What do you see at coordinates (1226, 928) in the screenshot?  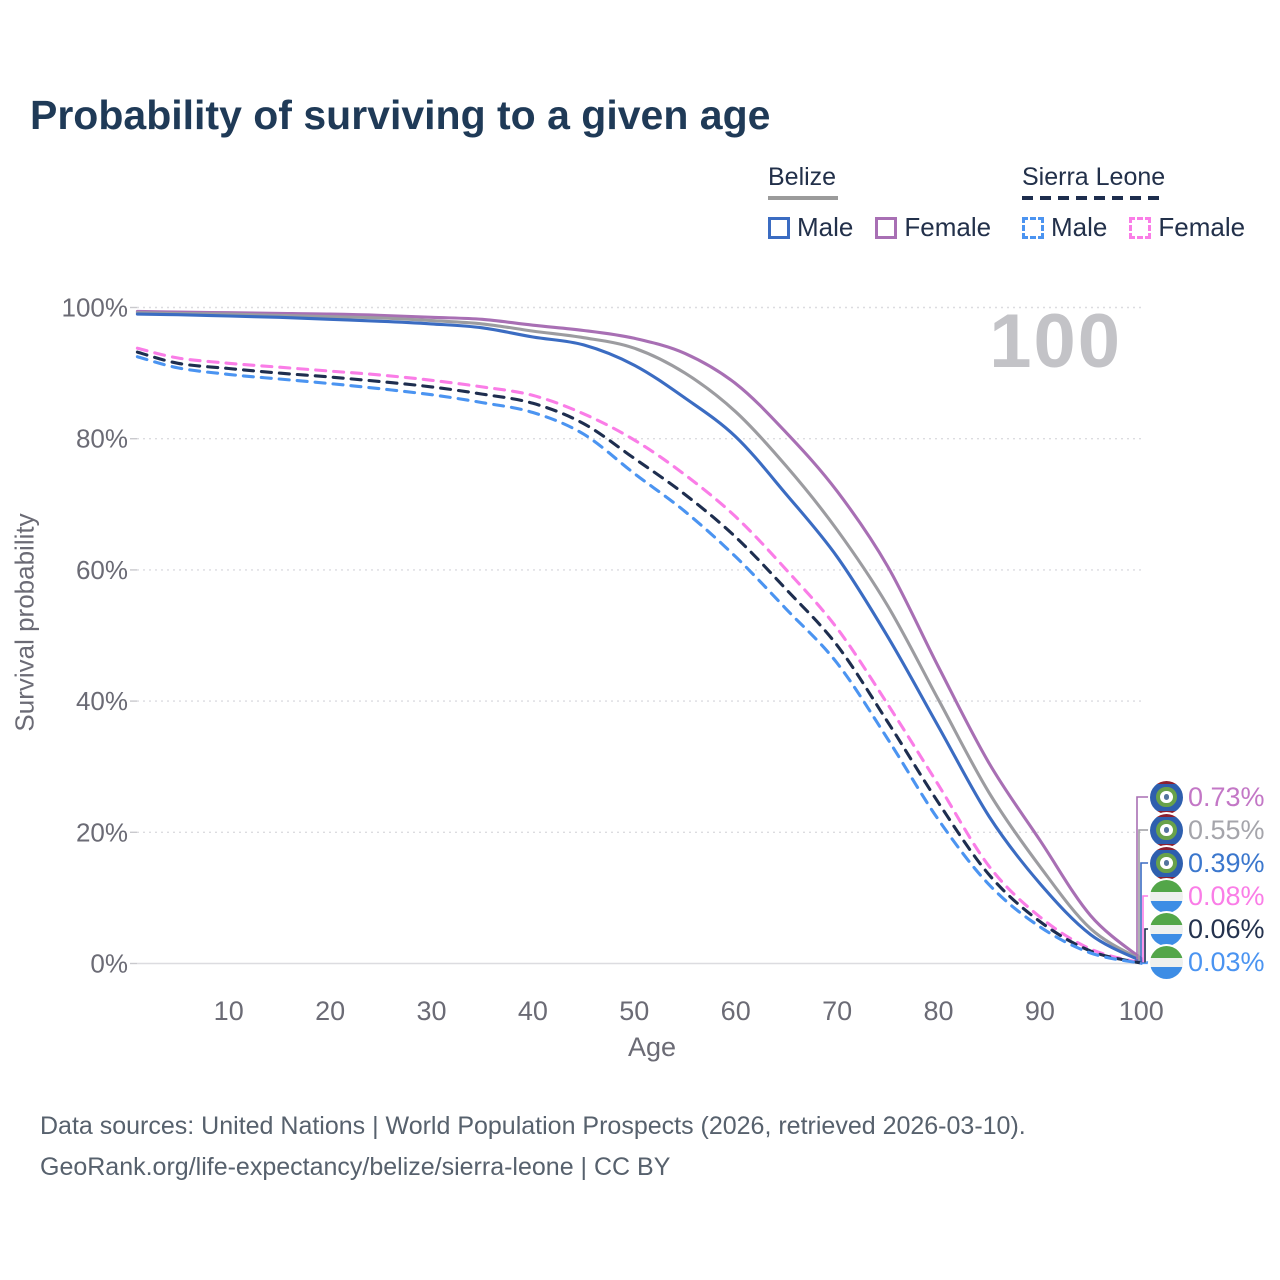 I see `end-label-value: 0.06%` at bounding box center [1226, 928].